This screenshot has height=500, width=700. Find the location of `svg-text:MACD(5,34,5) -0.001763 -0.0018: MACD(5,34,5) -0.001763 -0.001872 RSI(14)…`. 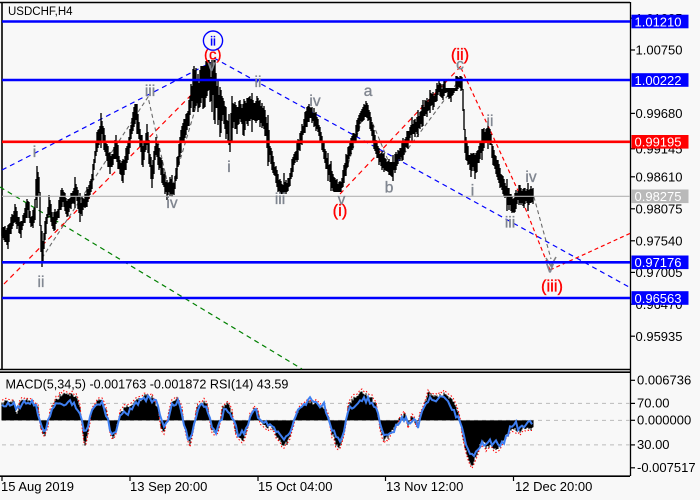

svg-text:MACD(5,34,5) -0.001763 -0.0018: MACD(5,34,5) -0.001763 -0.001872 RSI(14)… is located at coordinates (147, 385).